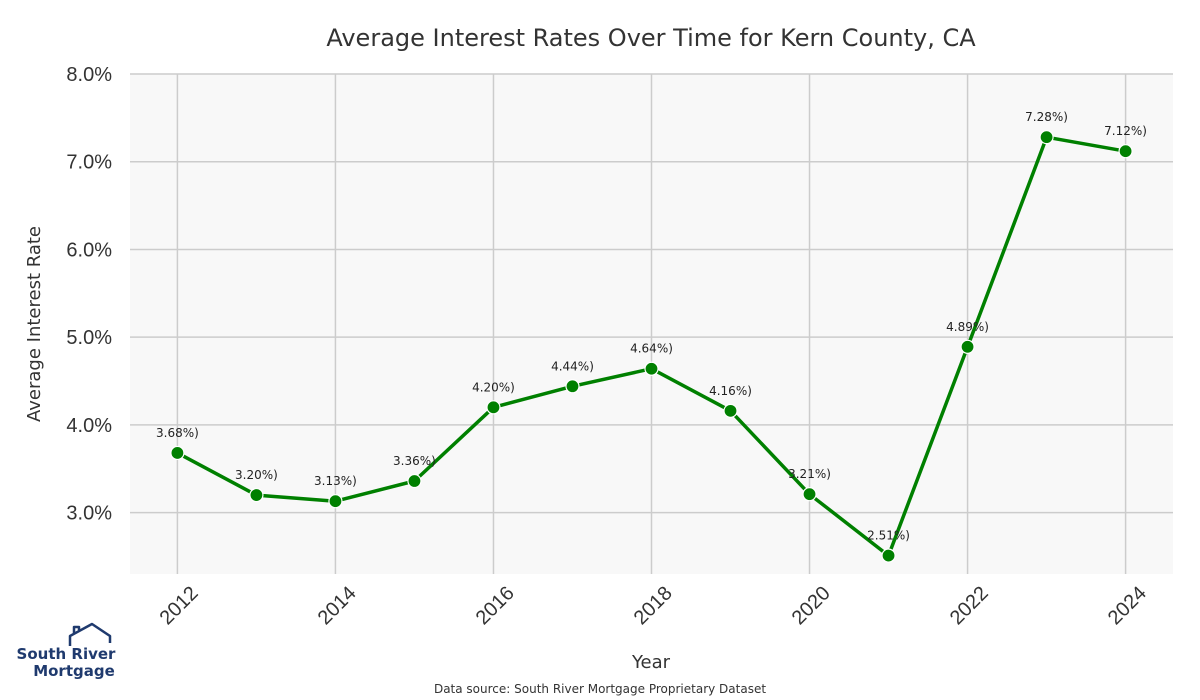 The height and width of the screenshot is (700, 1200). Describe the element at coordinates (809, 474) in the screenshot. I see `data-label: 3.21%)` at that location.